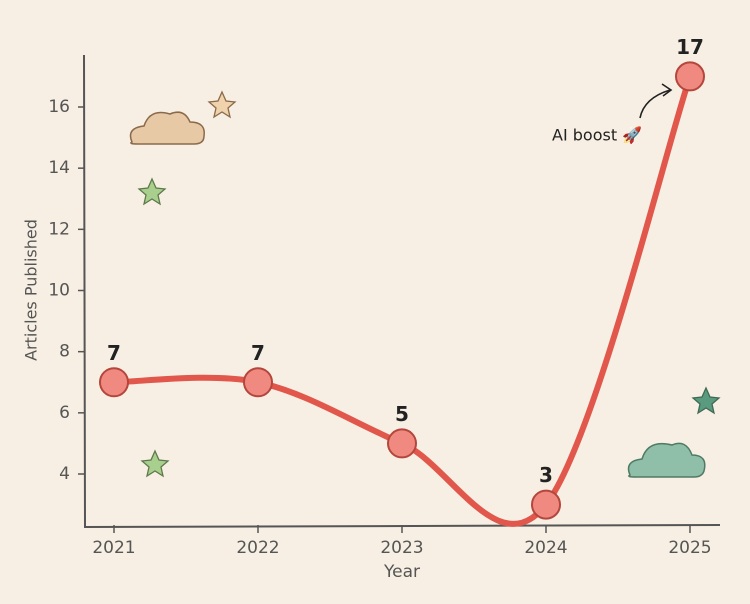 The image size is (750, 604). I want to click on y-tick-label: 14, so click(59, 168).